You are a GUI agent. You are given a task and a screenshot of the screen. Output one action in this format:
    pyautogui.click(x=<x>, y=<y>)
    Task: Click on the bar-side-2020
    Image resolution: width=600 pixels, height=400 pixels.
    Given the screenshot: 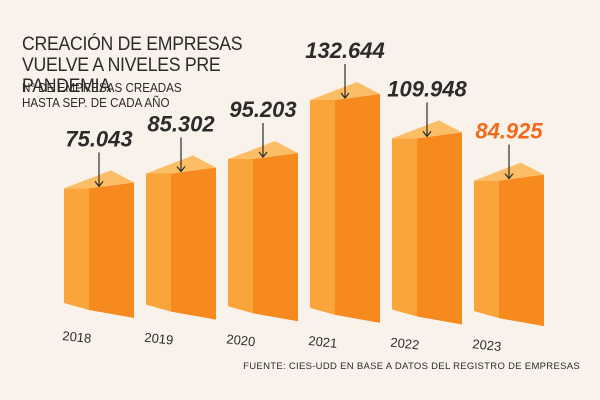 What is the action you would take?
    pyautogui.click(x=240, y=236)
    